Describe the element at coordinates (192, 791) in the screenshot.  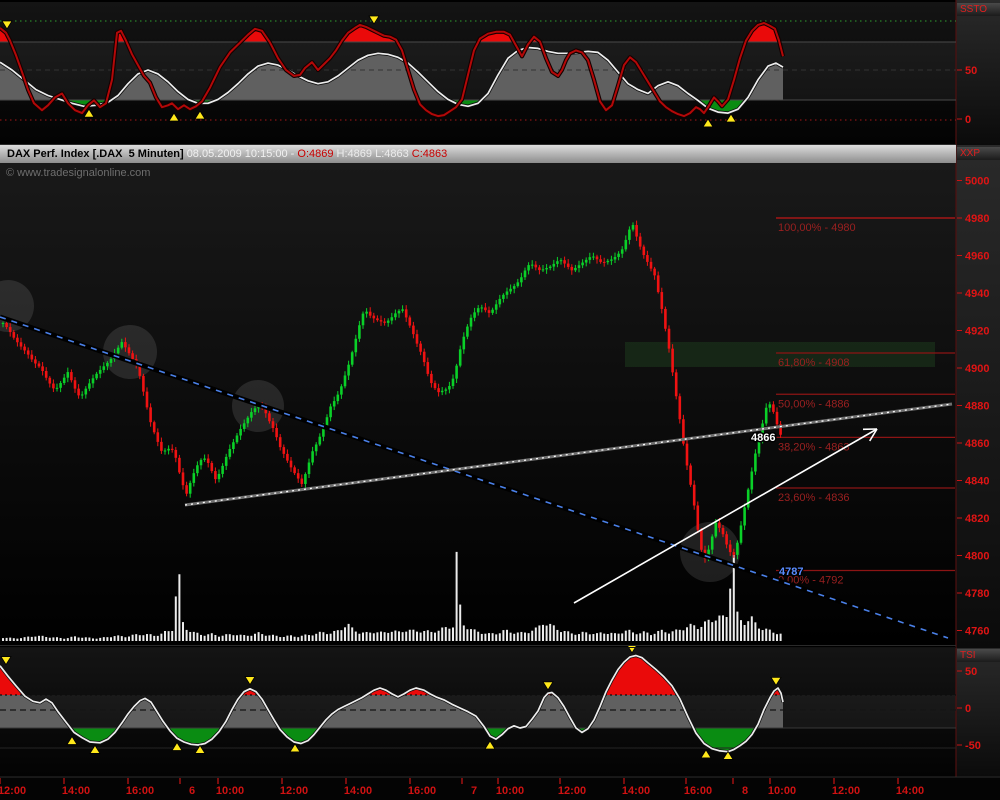
I see `time-label: 6` at that location.